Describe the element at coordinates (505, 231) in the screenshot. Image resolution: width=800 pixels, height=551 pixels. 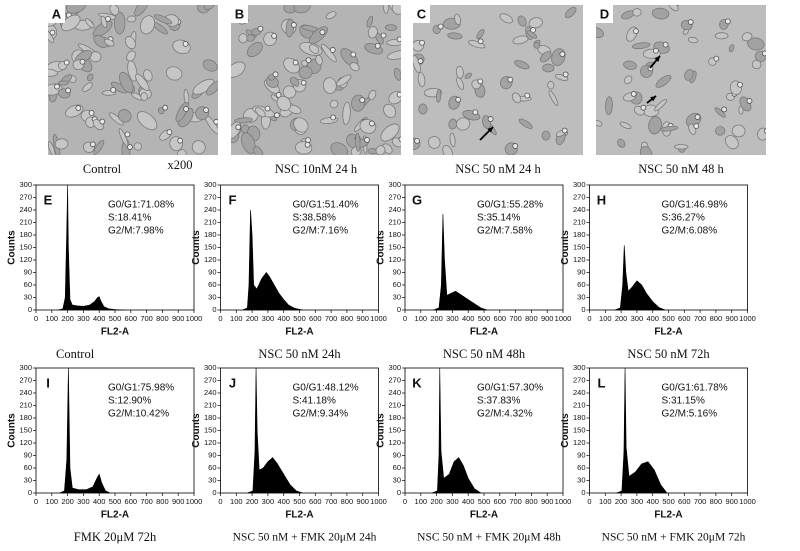
I see `phase-annotation: G2/M:7.58%` at that location.